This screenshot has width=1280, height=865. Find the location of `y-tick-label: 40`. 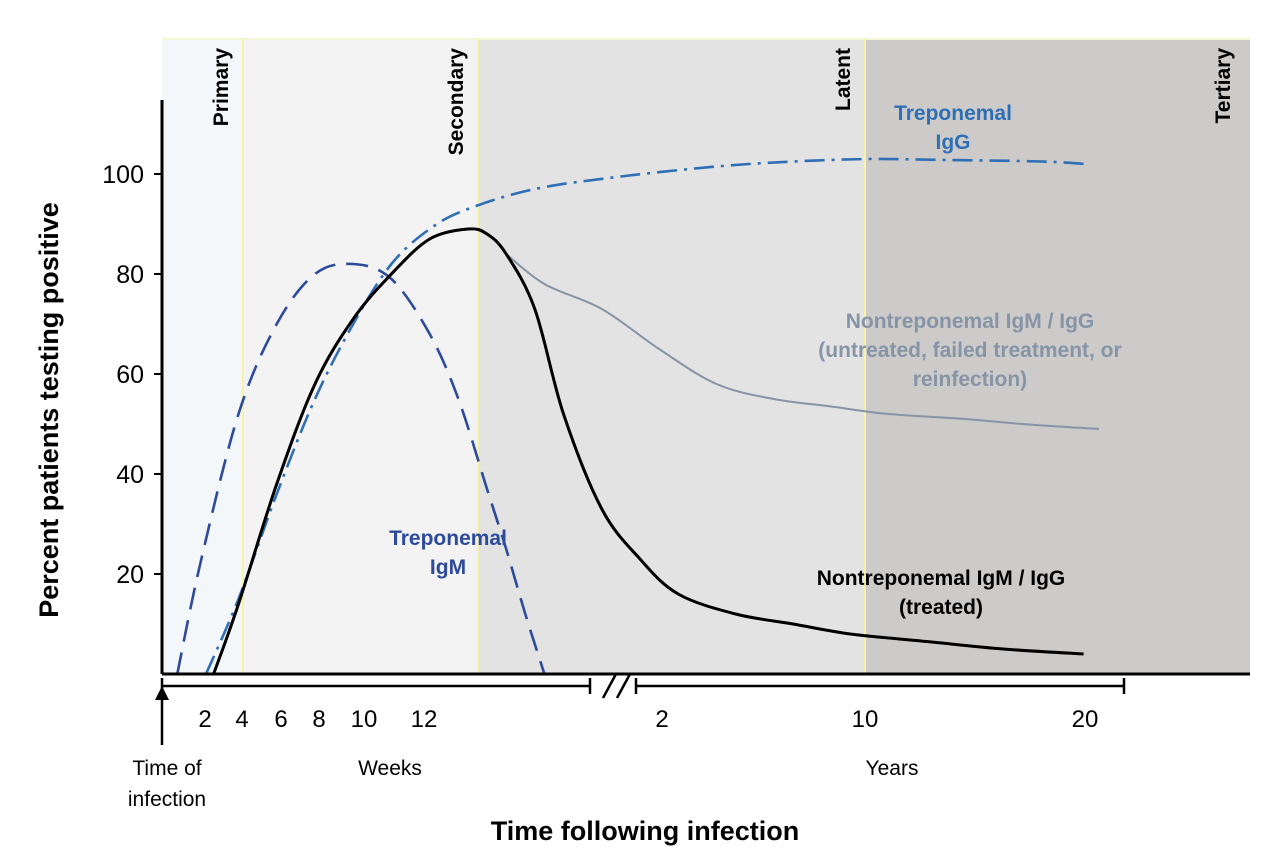

y-tick-label: 40 is located at coordinates (130, 475).